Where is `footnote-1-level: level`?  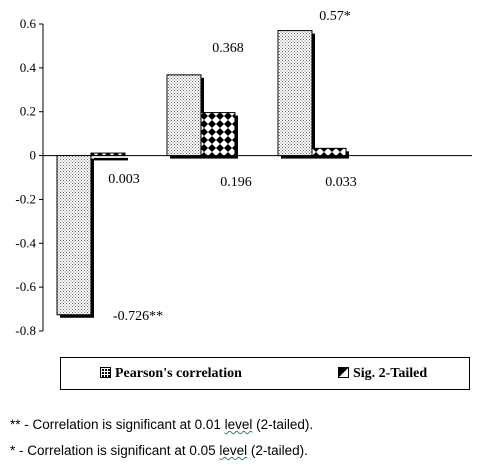
footnote-1-level: level is located at coordinates (238, 424).